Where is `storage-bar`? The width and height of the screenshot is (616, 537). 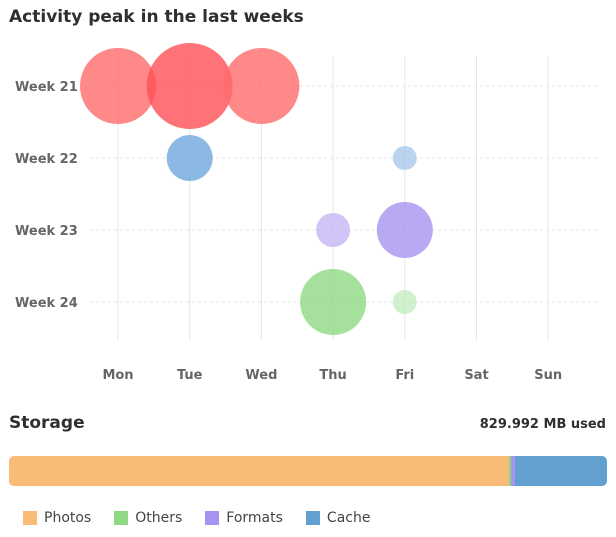
storage-bar is located at coordinates (308, 471).